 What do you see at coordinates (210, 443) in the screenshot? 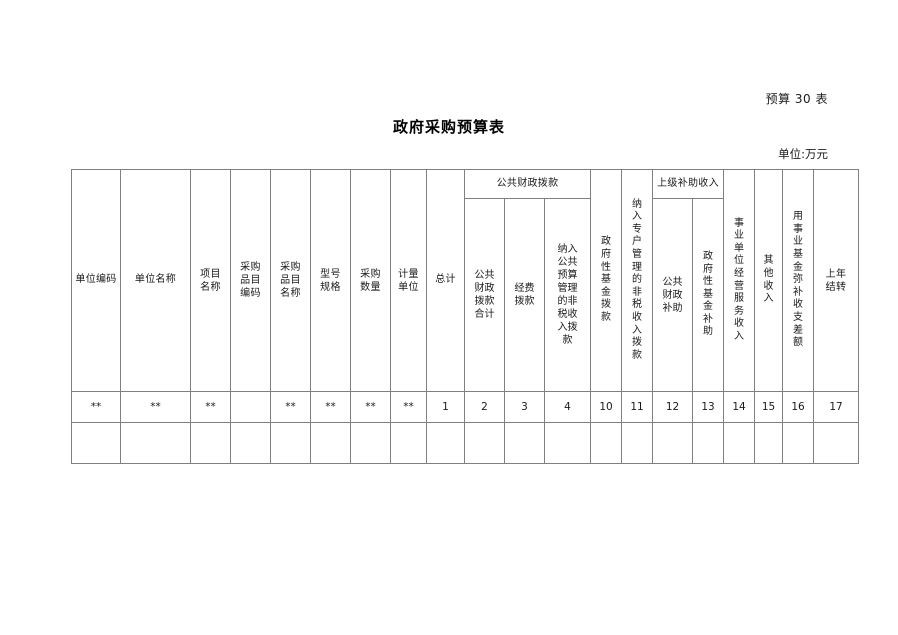
I see `empty-cell-project_name` at bounding box center [210, 443].